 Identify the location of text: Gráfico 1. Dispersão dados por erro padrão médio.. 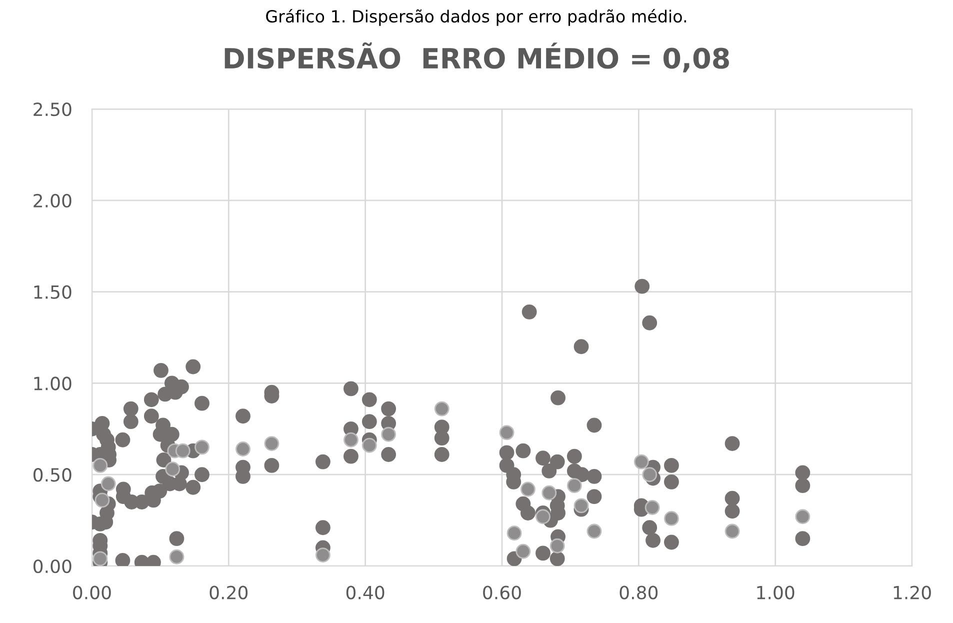
(476, 17).